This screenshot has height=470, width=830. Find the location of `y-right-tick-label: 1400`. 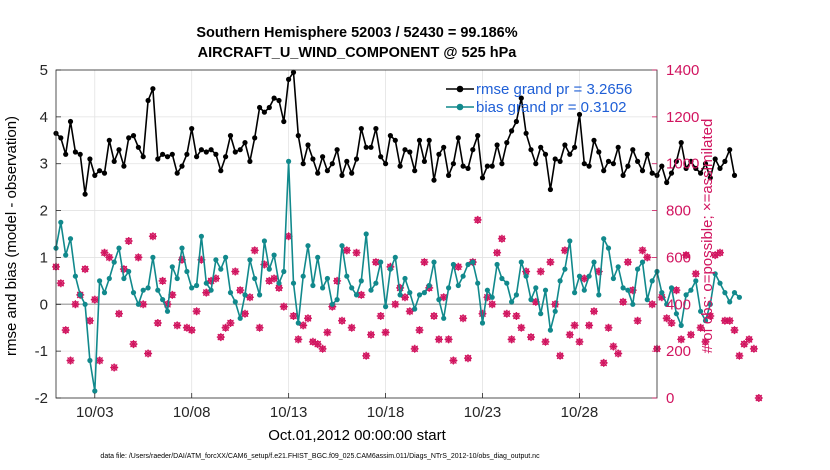

y-right-tick-label: 1400 is located at coordinates (682, 70).